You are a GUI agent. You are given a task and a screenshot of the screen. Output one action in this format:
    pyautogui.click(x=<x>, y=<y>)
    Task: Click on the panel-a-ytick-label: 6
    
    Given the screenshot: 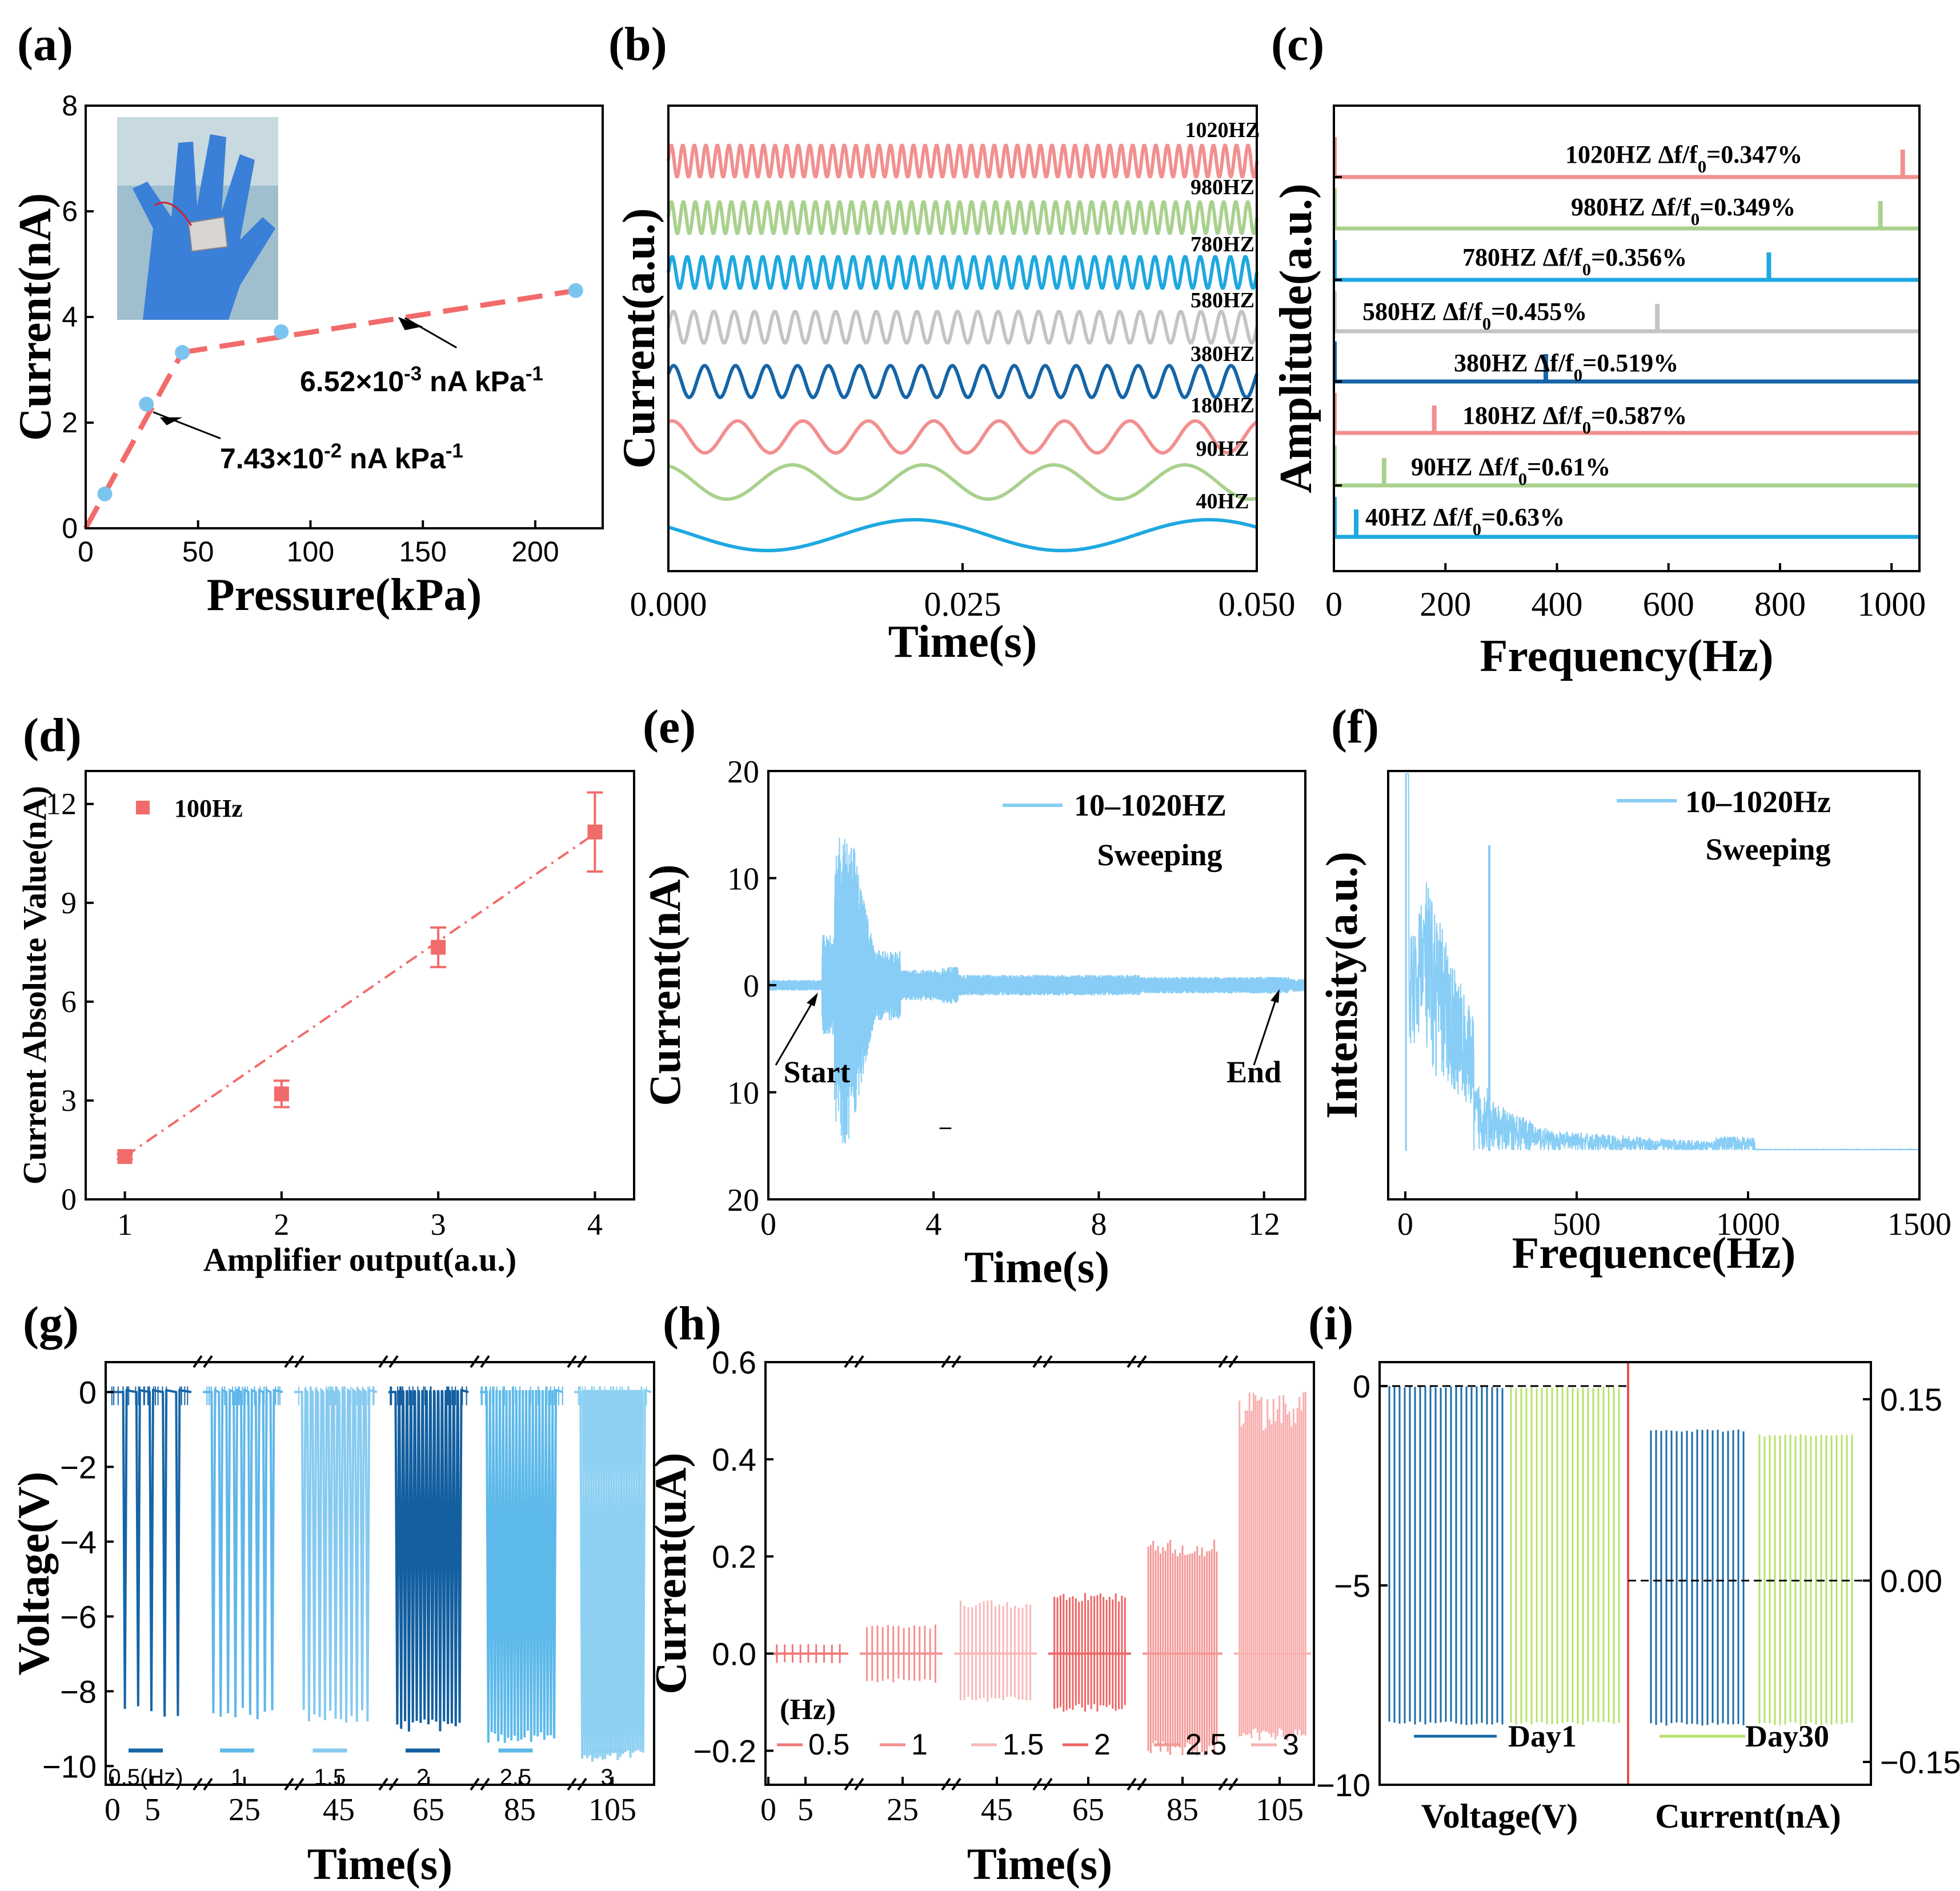 What is the action you would take?
    pyautogui.click(x=70, y=211)
    